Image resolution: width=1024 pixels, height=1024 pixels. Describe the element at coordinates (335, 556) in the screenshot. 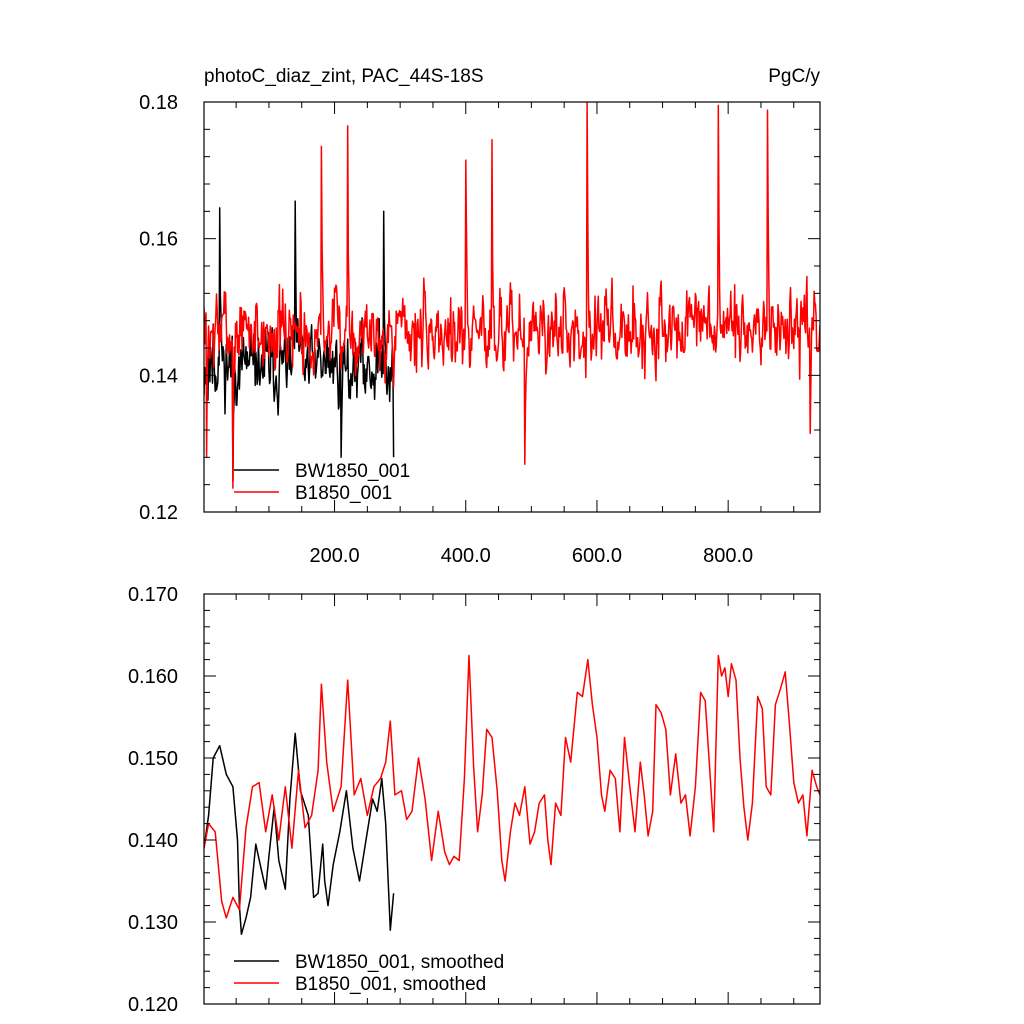

I see `x-tick-label: 200.0` at that location.